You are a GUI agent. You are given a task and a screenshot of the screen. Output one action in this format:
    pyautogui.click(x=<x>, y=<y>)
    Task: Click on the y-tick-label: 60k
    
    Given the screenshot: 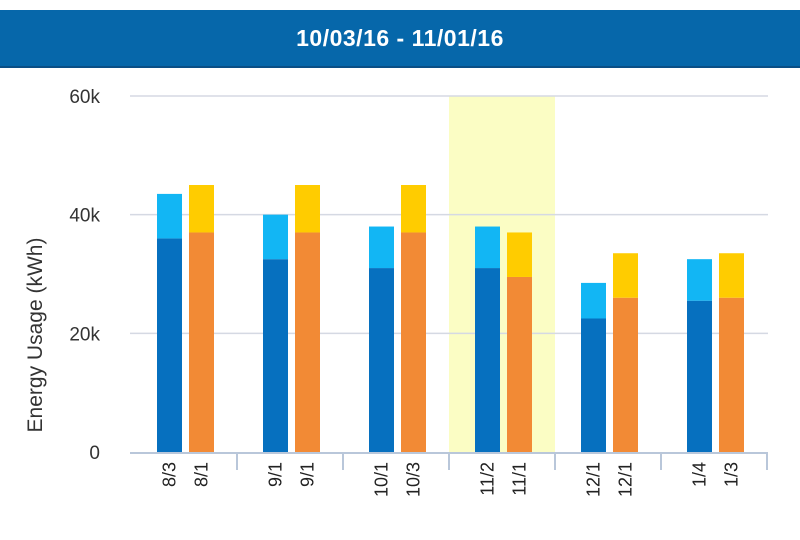 What is the action you would take?
    pyautogui.click(x=84, y=97)
    